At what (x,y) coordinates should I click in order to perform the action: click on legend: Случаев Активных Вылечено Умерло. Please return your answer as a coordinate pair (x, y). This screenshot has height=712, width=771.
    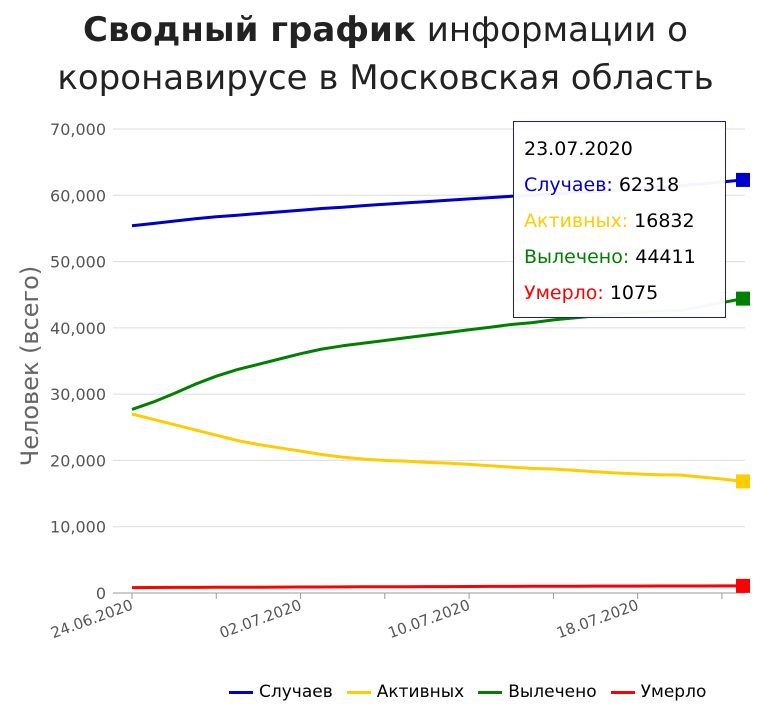
    Looking at the image, I should click on (499, 695).